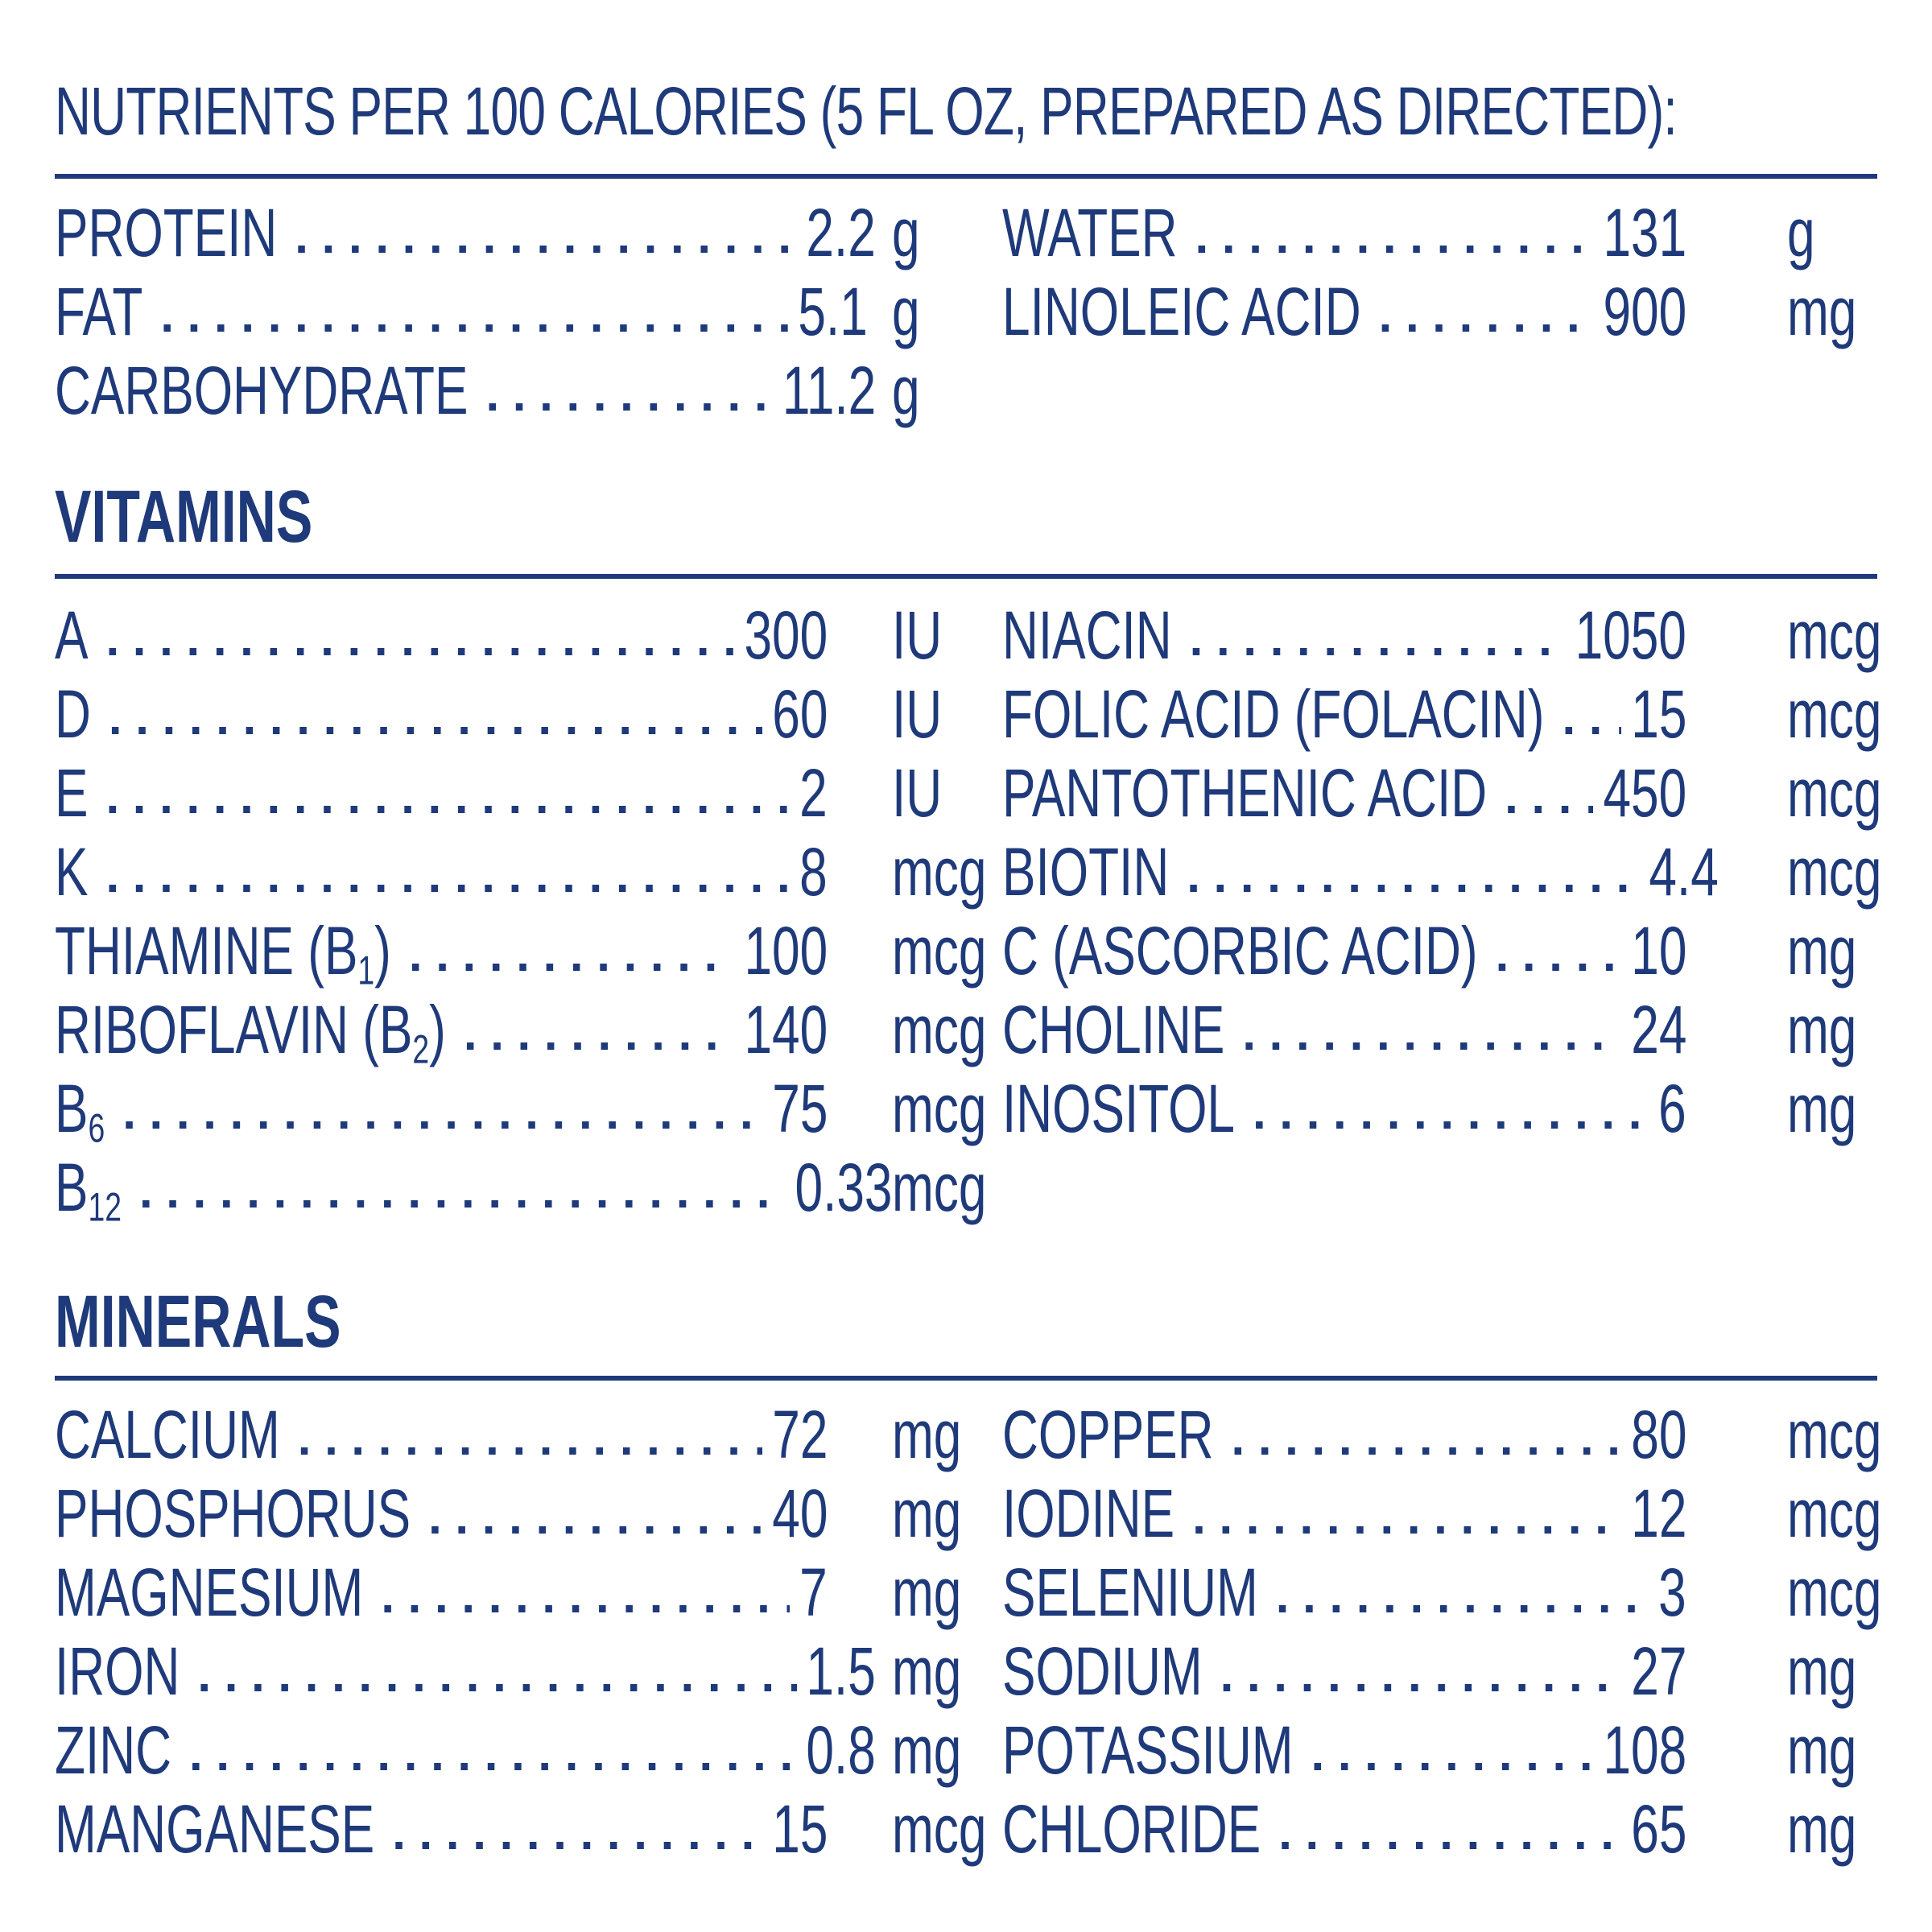 The image size is (1932, 1932). Describe the element at coordinates (250, 1029) in the screenshot. I see `nutrient-label: RIBOFLAVIN (B2)` at that location.